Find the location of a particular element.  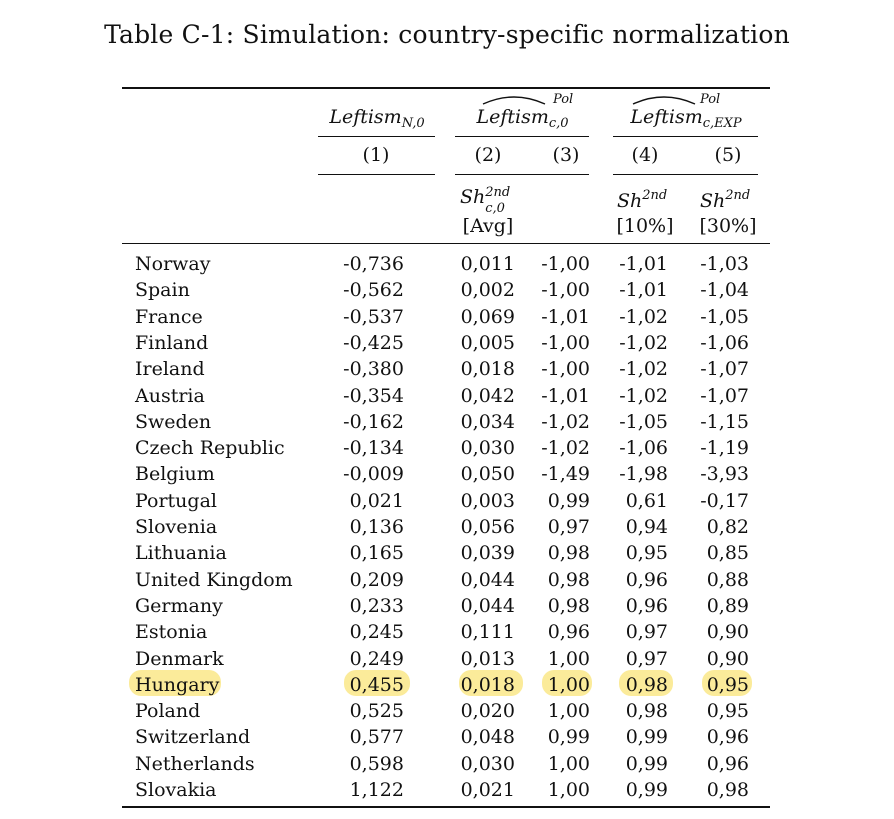

sh-30-label: Sh2nd is located at coordinates (725, 200).